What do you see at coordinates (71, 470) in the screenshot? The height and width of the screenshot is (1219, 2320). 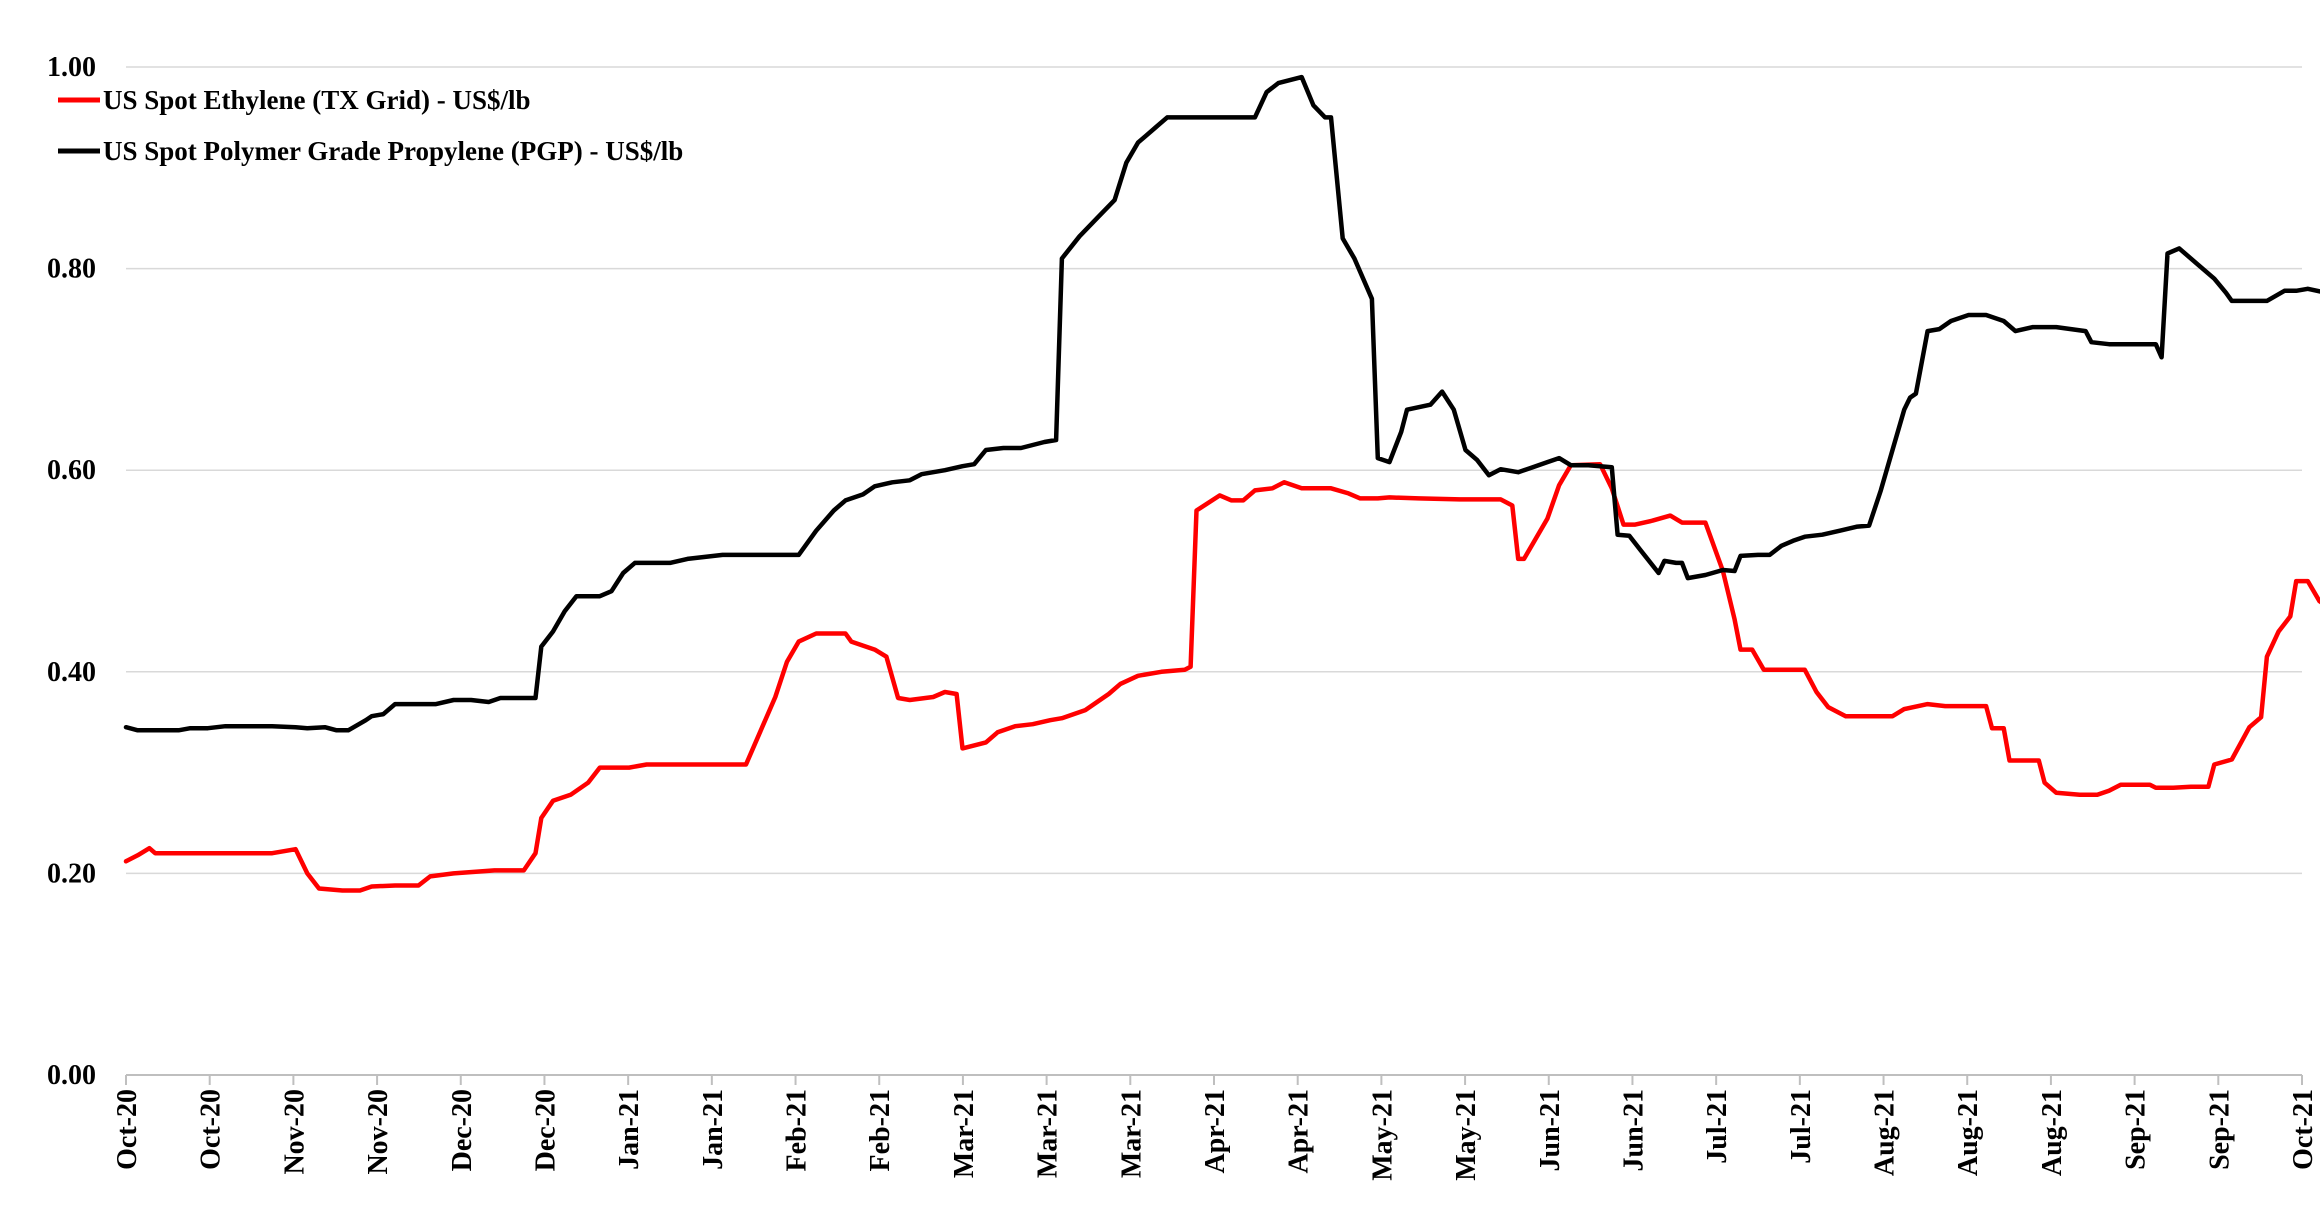 I see `y-tick-label: 0.60` at bounding box center [71, 470].